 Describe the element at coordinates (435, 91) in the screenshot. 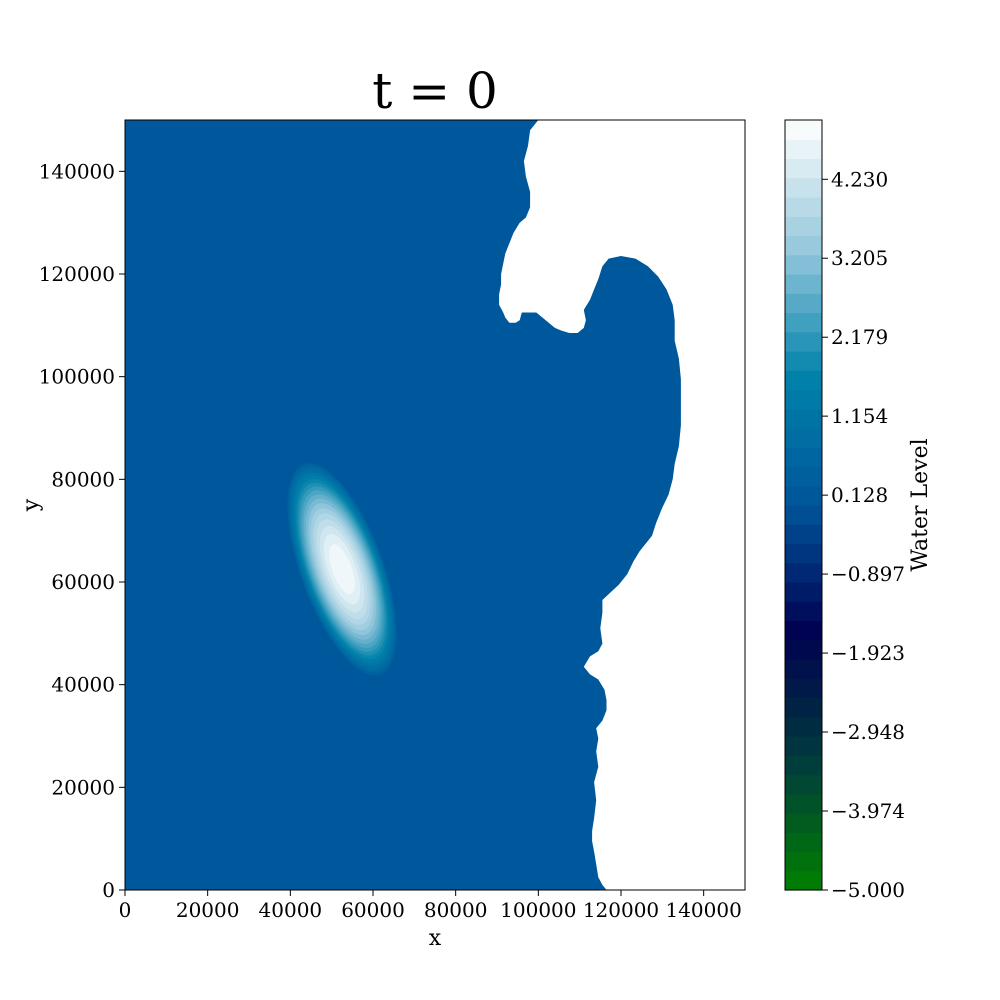

I see `chart-title: t = 0` at that location.